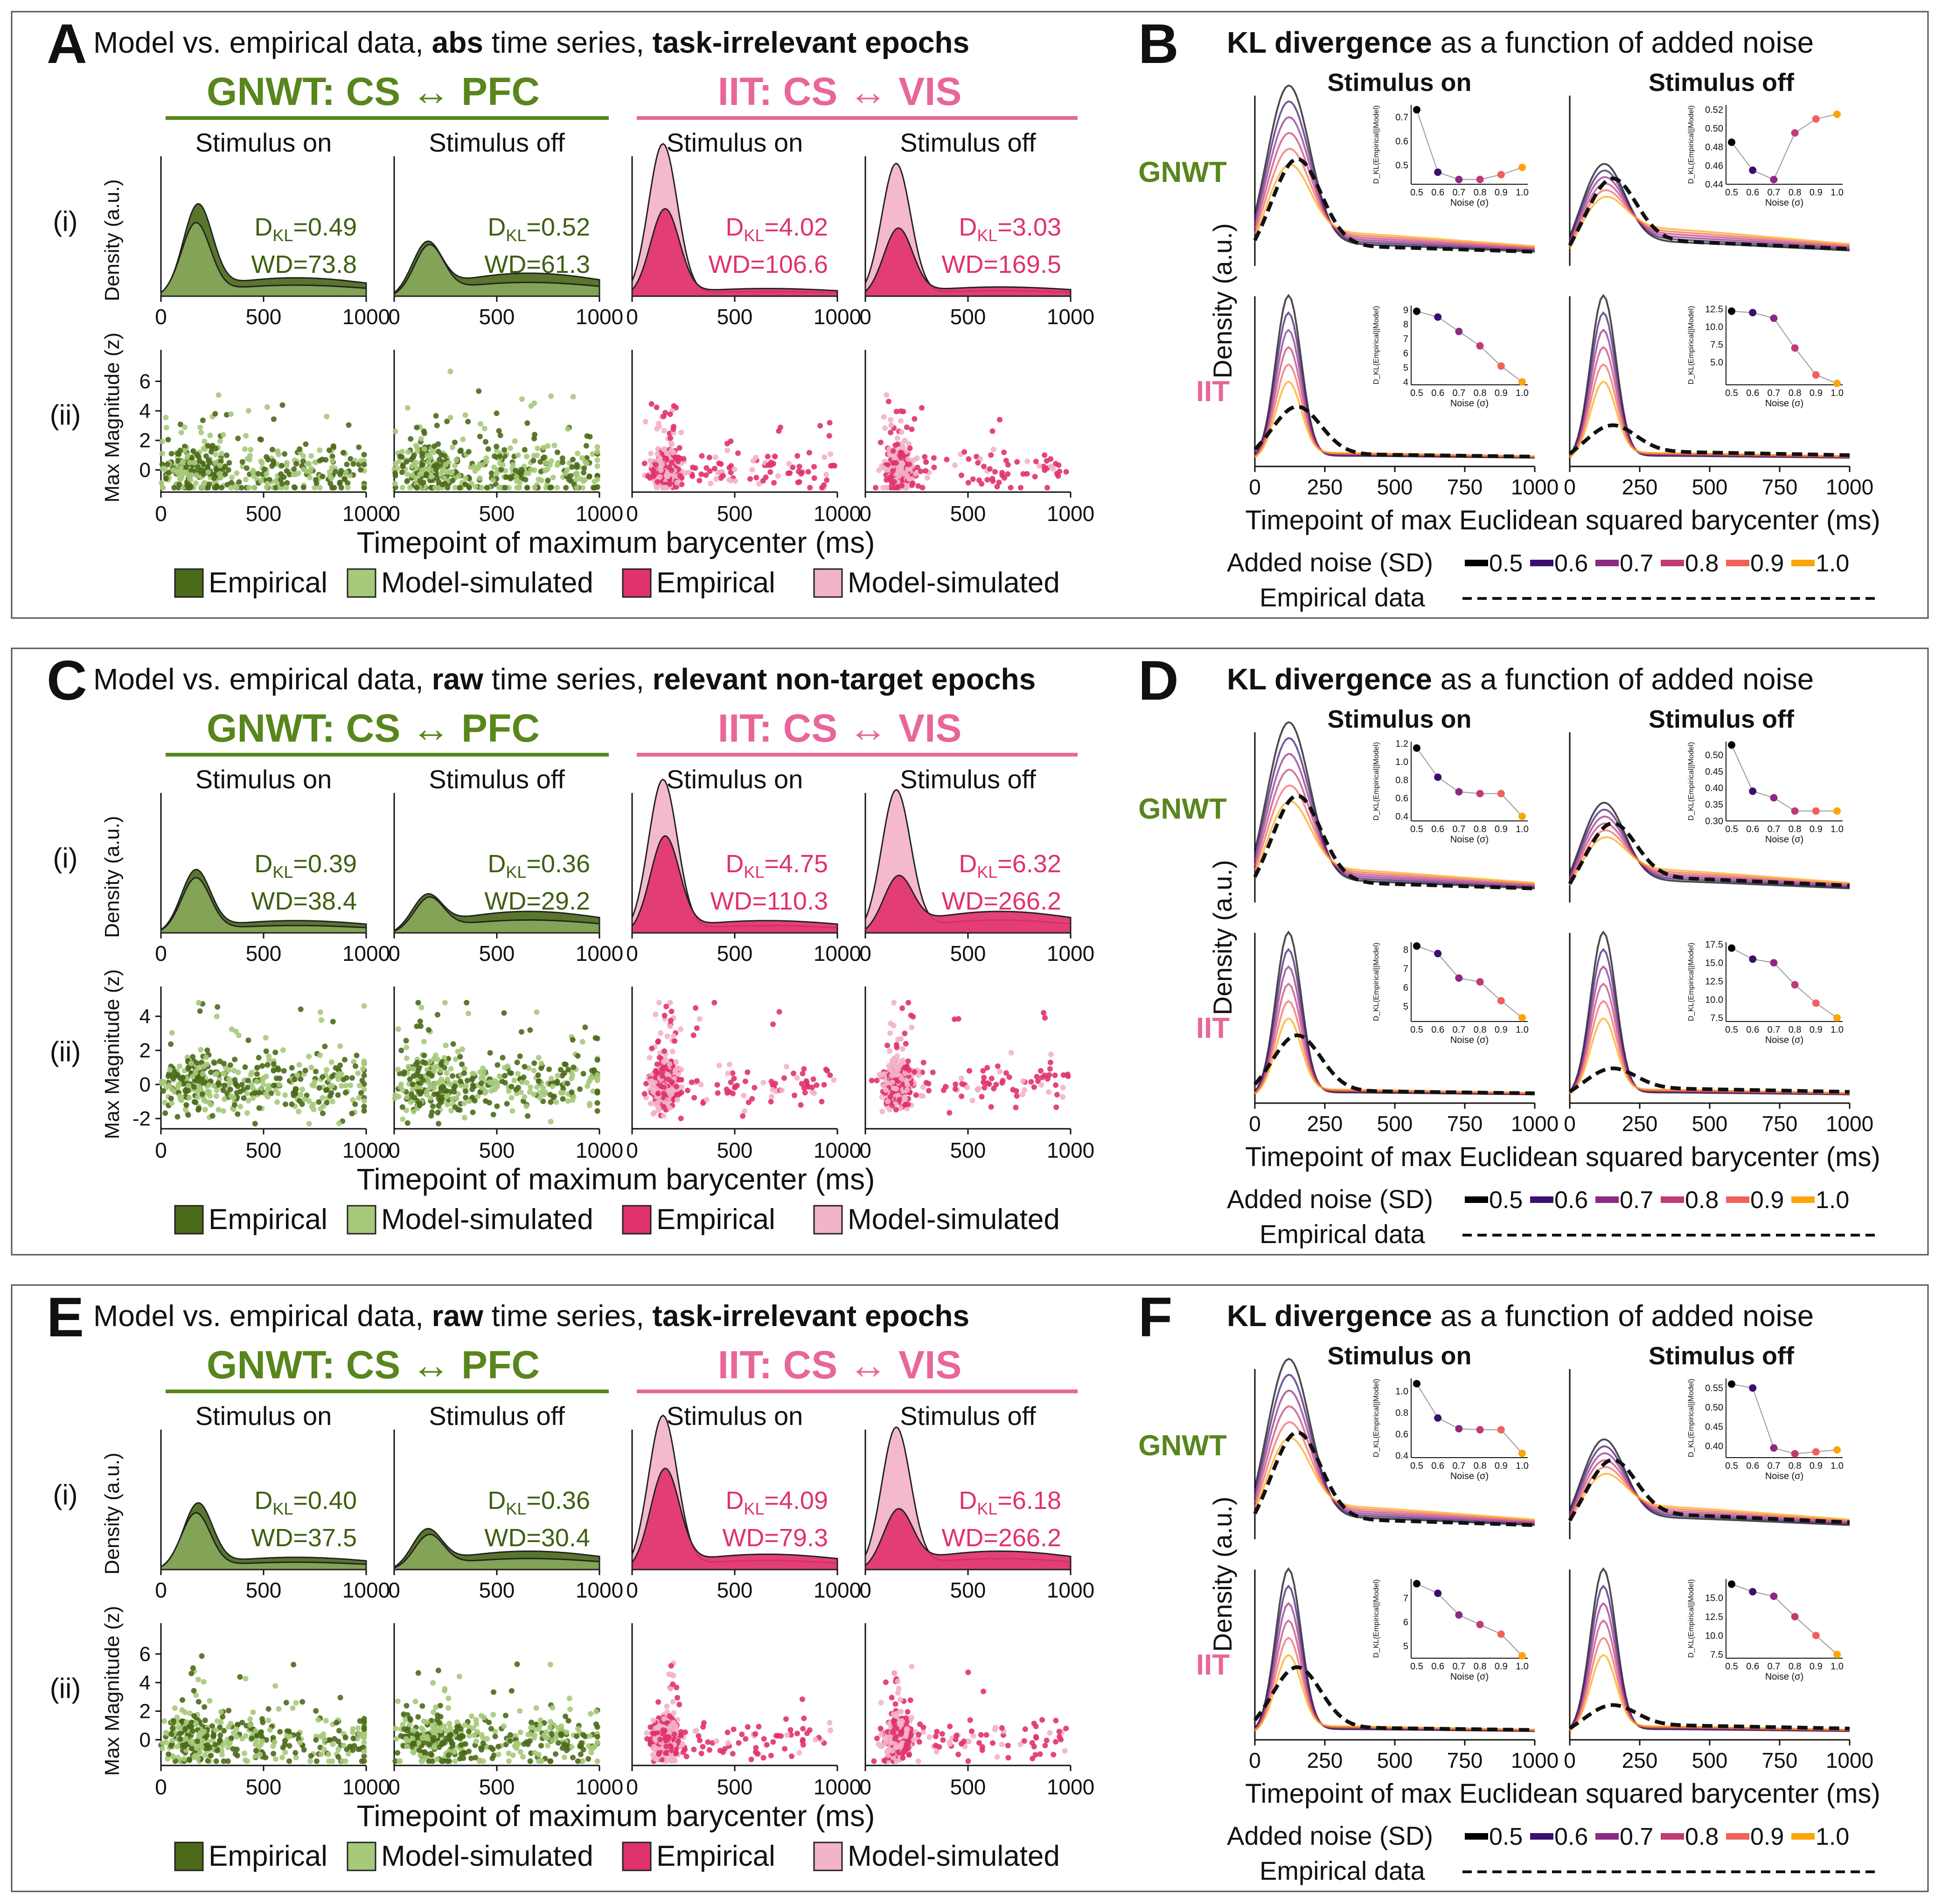 Image resolution: width=1956 pixels, height=1904 pixels. I want to click on panel-letter: A, so click(67, 44).